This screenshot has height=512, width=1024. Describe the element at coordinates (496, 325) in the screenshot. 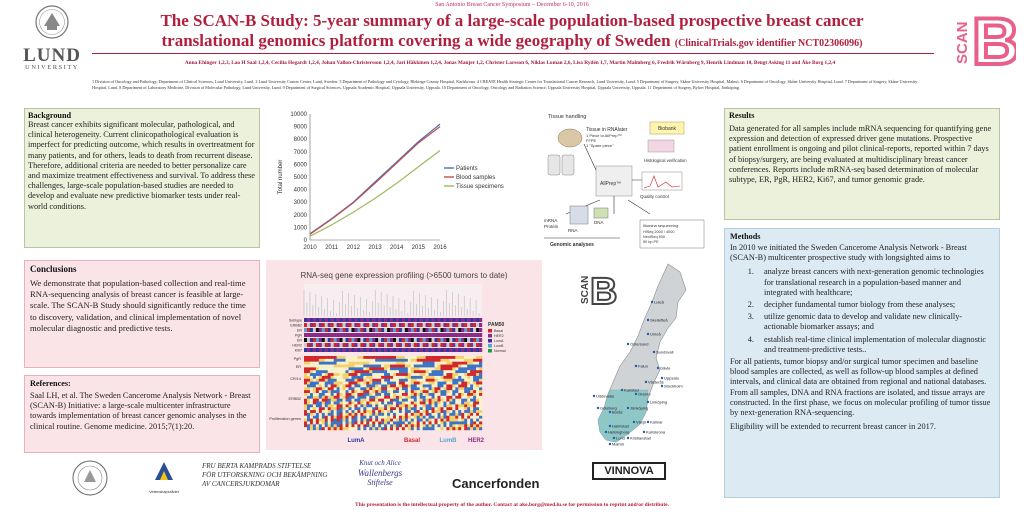

I see `pam50-title: PAM50` at that location.